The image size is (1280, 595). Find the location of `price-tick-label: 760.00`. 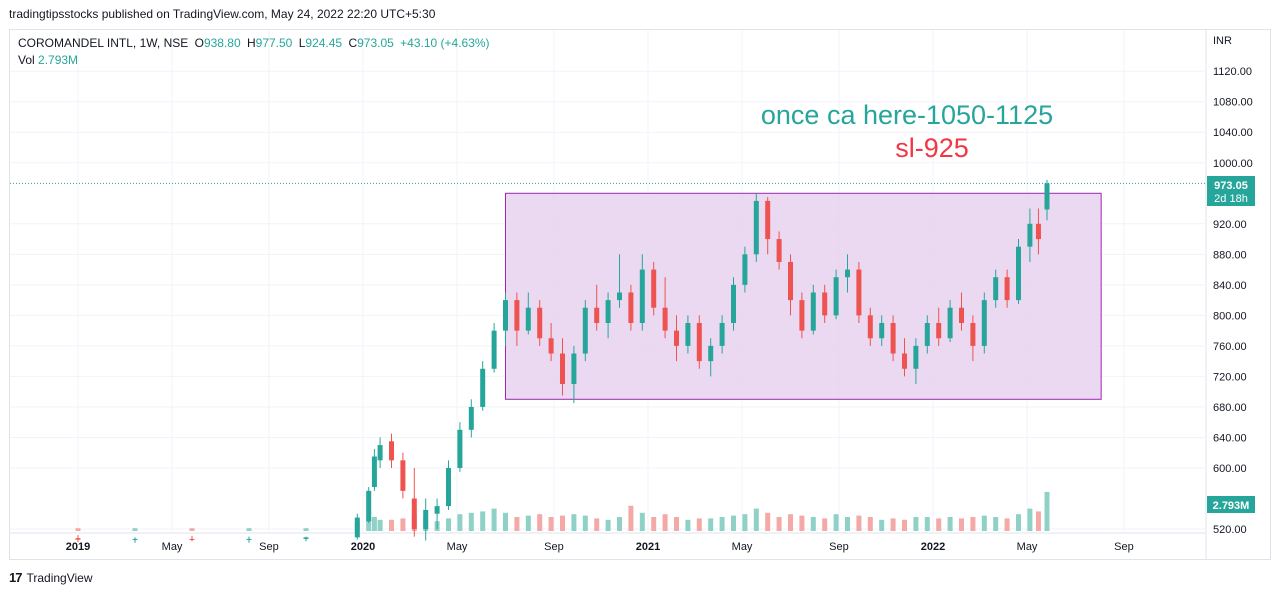

price-tick-label: 760.00 is located at coordinates (1230, 347).